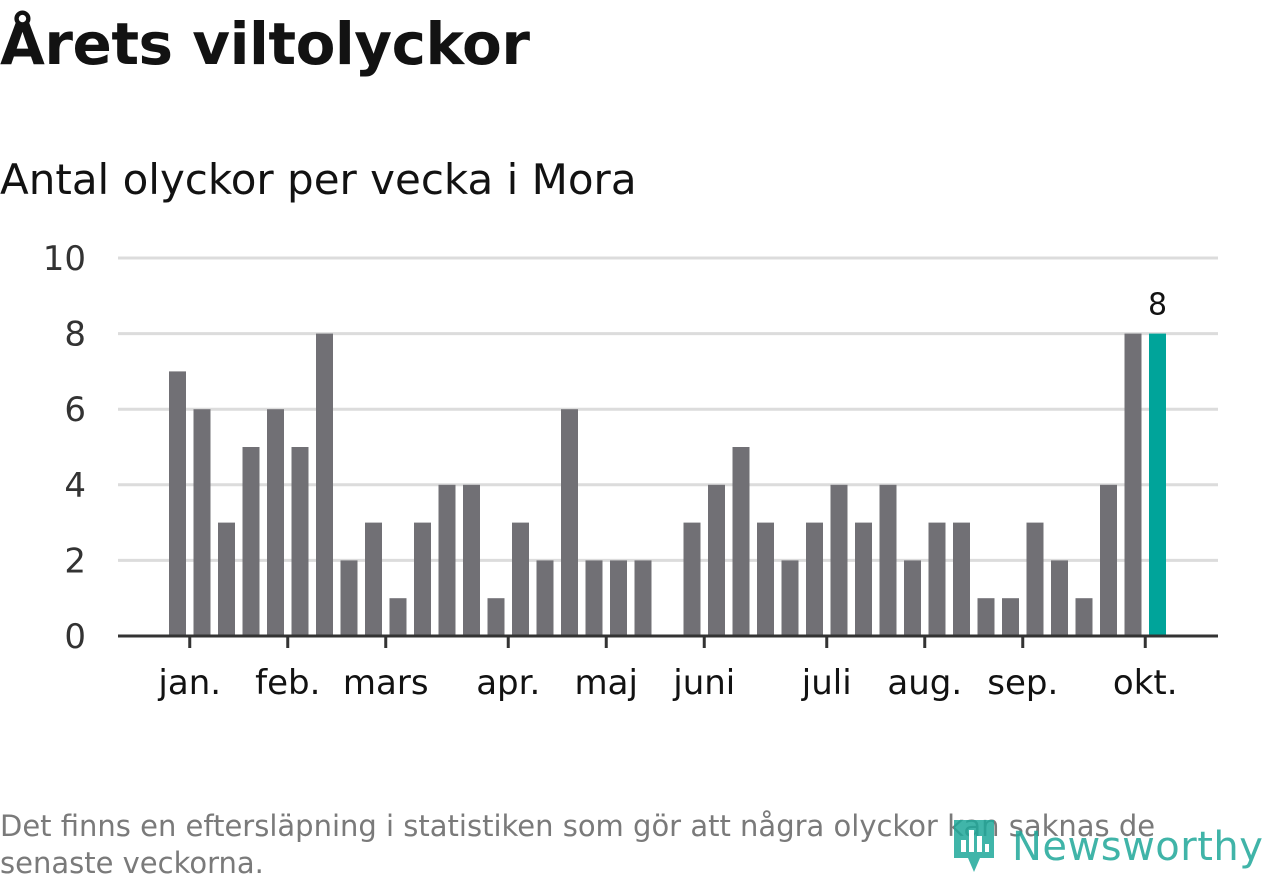 This screenshot has height=882, width=1262. I want to click on y-axis-ticks: 0 2 4 6 8 10, so click(64, 448).